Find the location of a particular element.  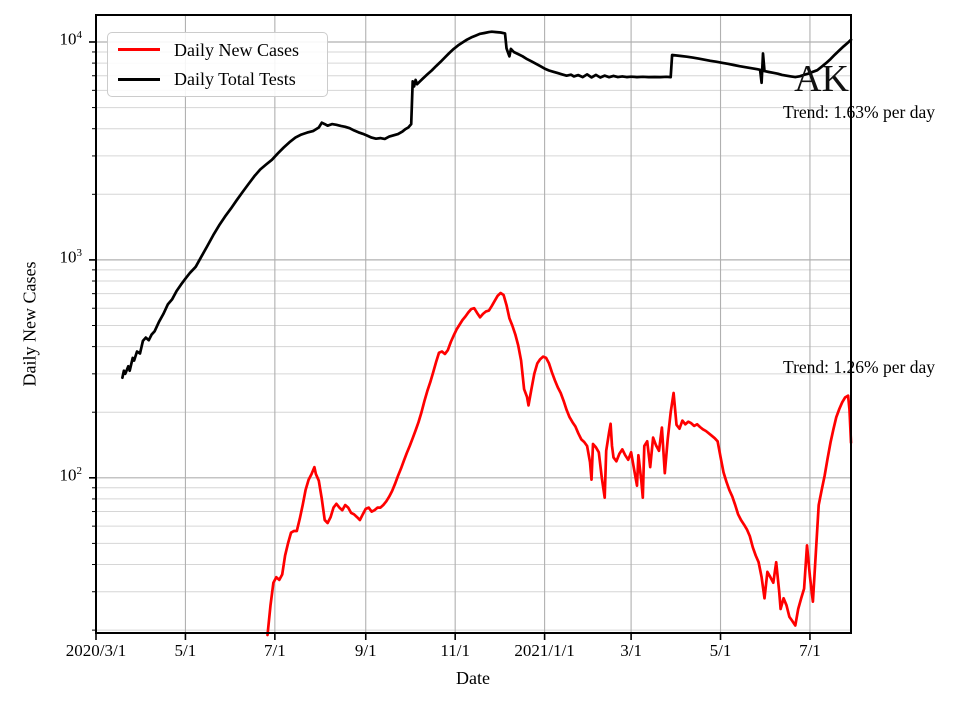

state-label: AK is located at coordinates (821, 79).